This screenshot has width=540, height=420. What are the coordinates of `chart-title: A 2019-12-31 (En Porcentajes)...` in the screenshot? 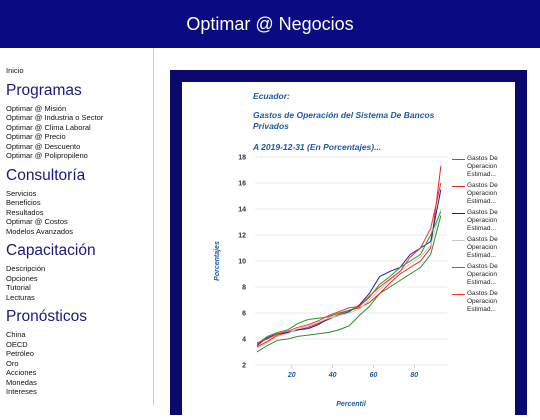 It's located at (316, 147).